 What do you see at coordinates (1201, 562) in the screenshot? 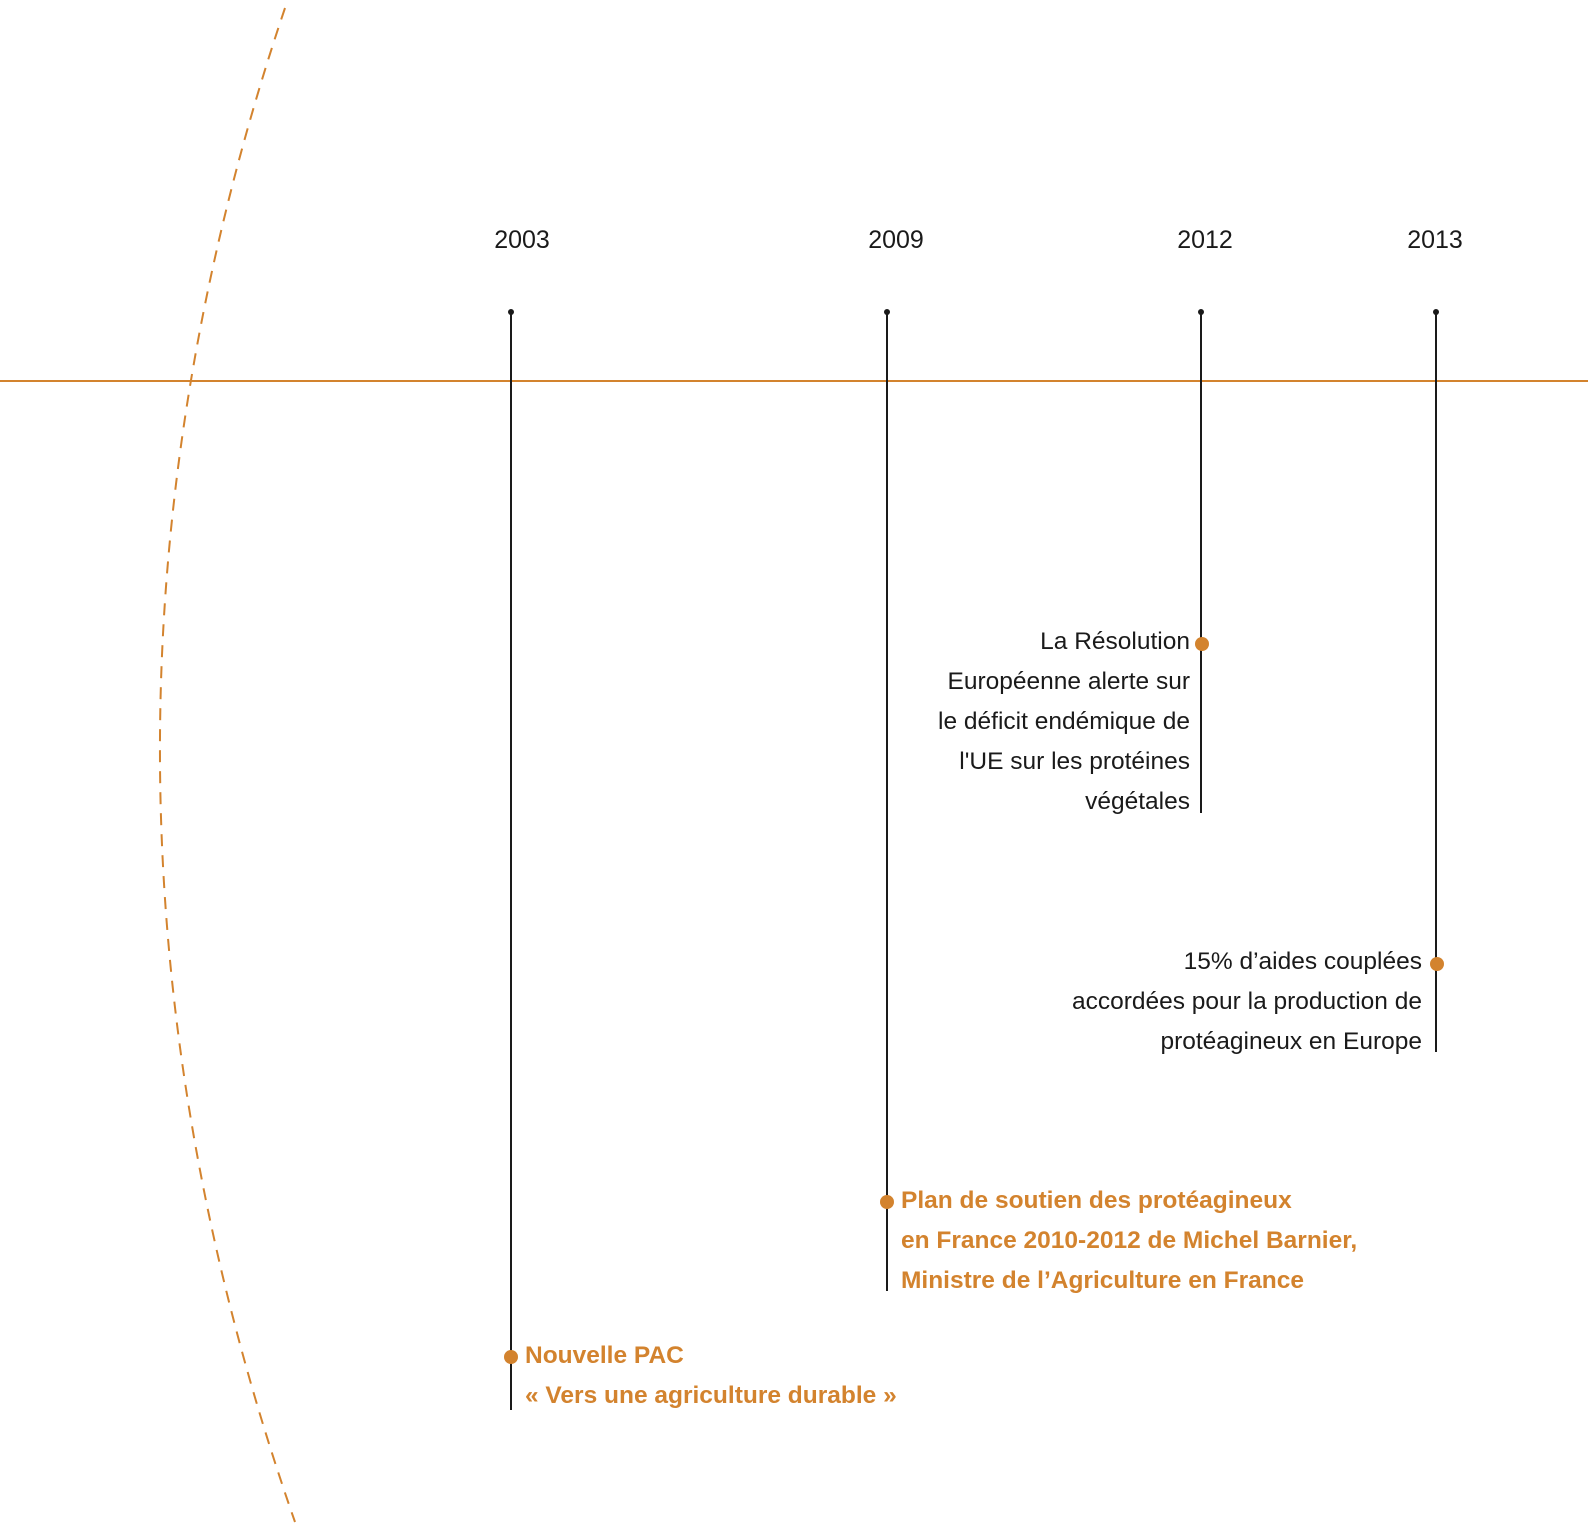
I see `stem-2012` at bounding box center [1201, 562].